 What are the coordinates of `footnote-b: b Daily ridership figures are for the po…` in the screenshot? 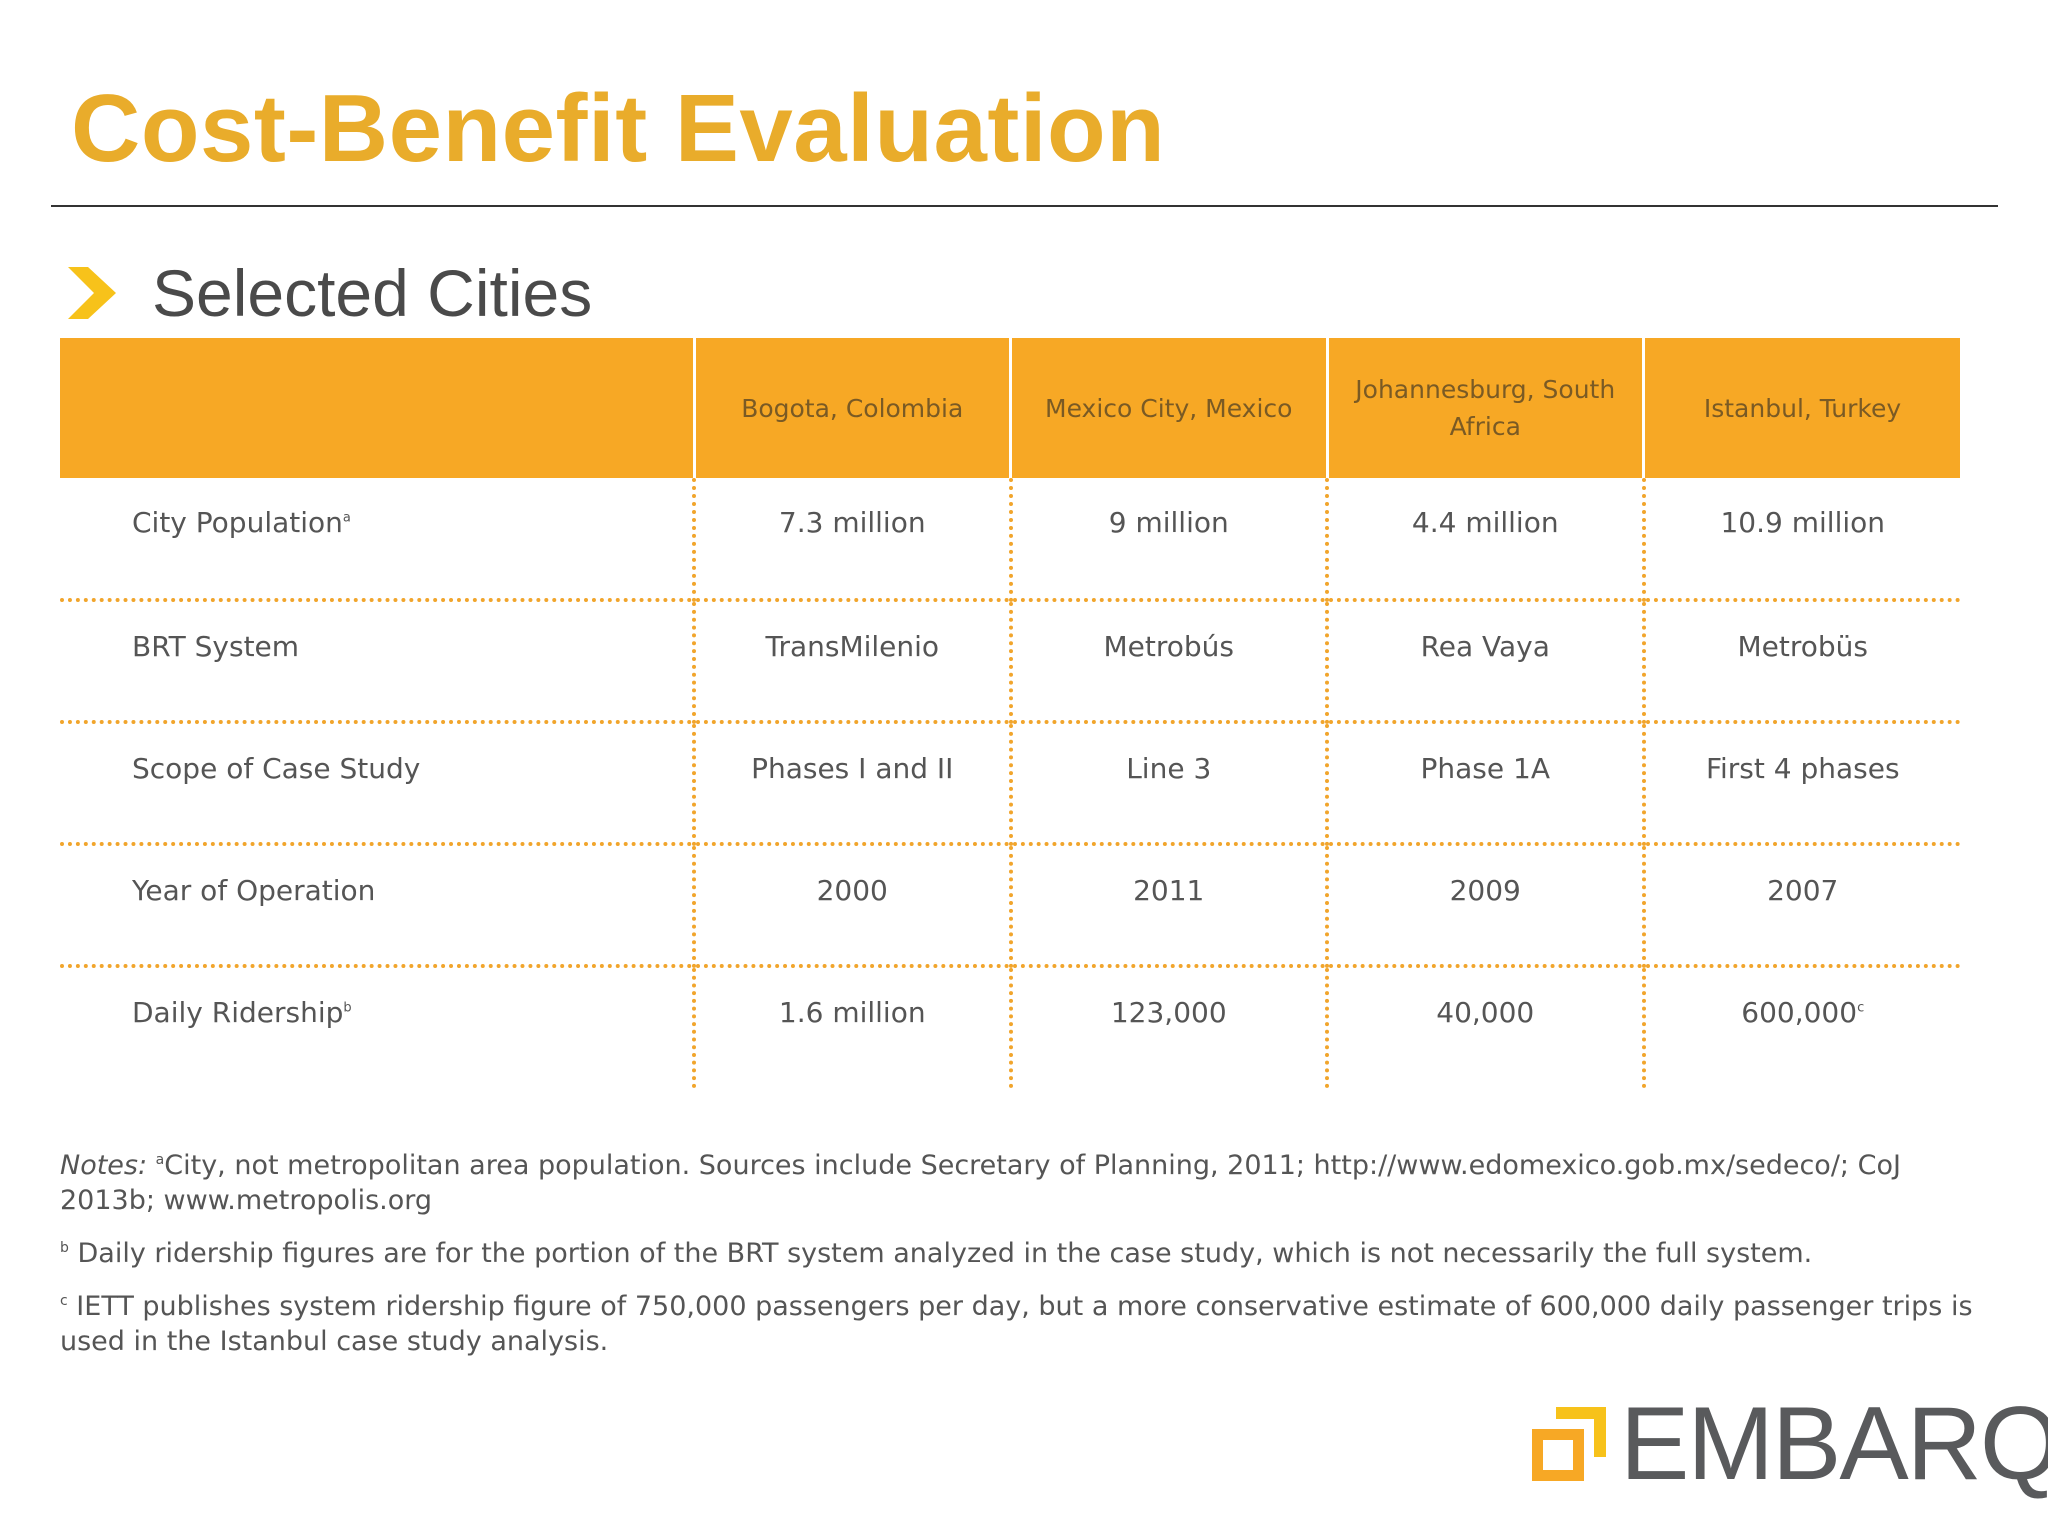 It's located at (1020, 1253).